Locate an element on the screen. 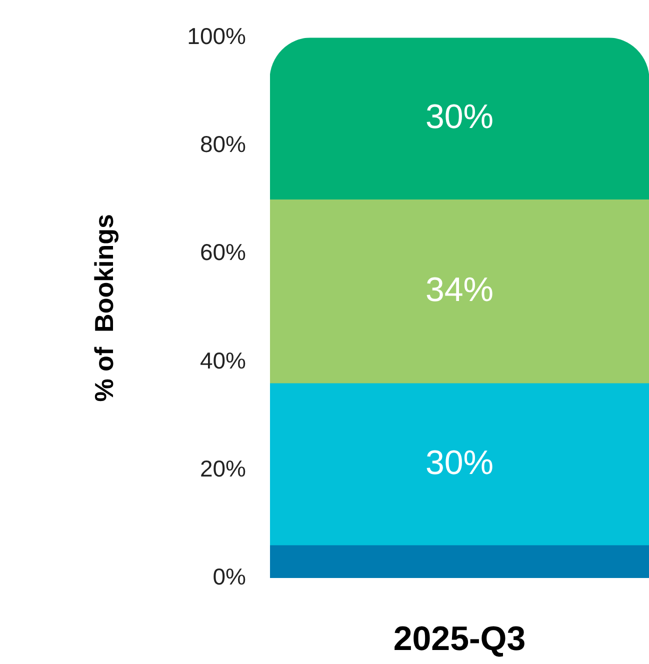 This screenshot has width=649, height=664. y-tick-label: 20% is located at coordinates (223, 468).